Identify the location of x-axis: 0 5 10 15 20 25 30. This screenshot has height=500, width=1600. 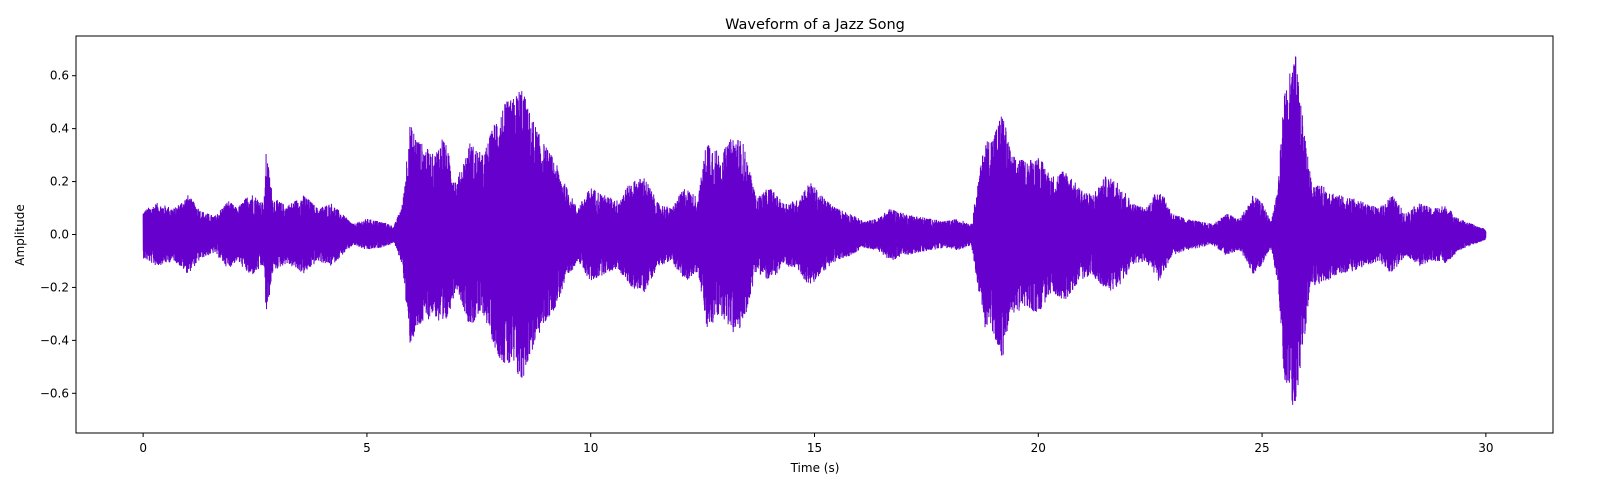
(816, 444).